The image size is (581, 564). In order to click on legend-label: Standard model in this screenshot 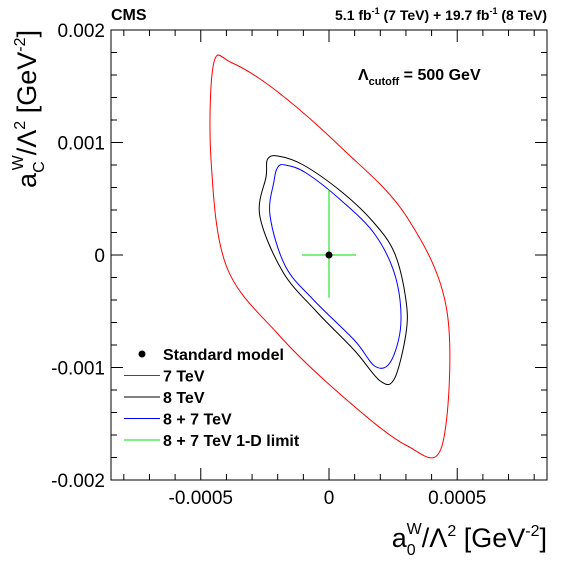, I will do `click(223, 355)`.